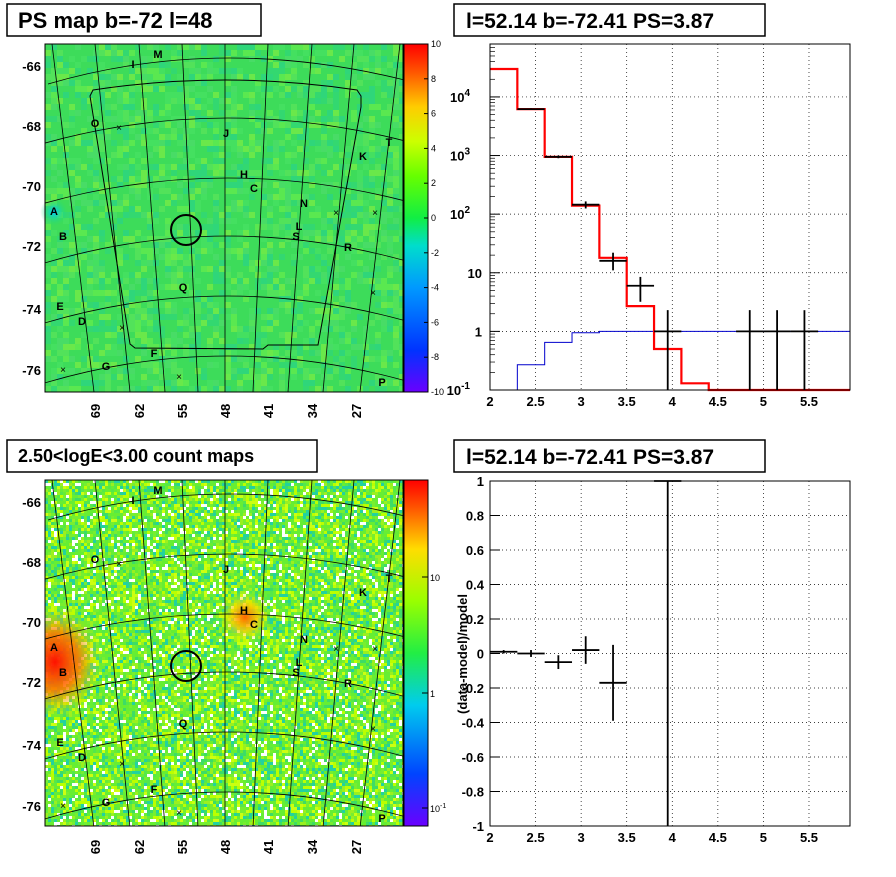  Describe the element at coordinates (31, 370) in the screenshot. I see `map-y-tick-label: -76` at that location.